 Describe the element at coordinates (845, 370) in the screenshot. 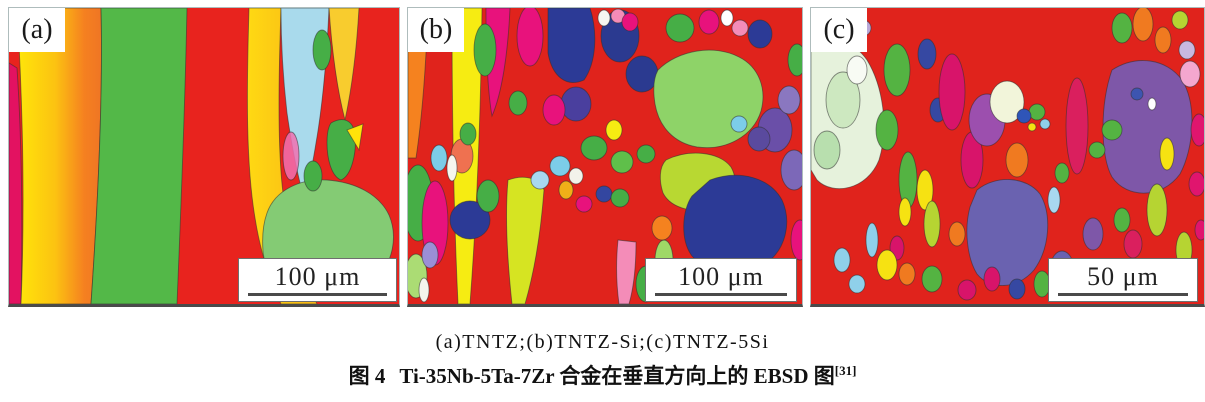

I see `figure-reference: [31]` at that location.